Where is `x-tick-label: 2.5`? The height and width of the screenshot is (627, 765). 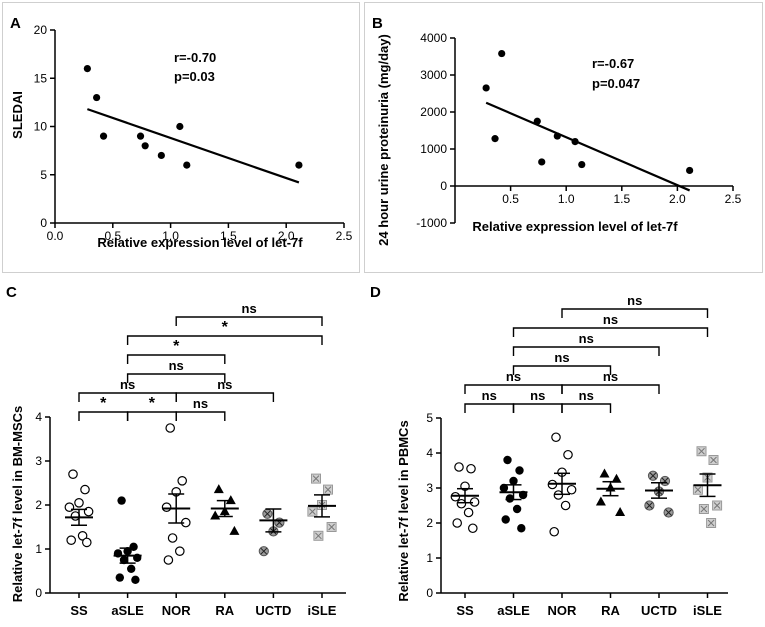
x-tick-label: 2.5 is located at coordinates (344, 236).